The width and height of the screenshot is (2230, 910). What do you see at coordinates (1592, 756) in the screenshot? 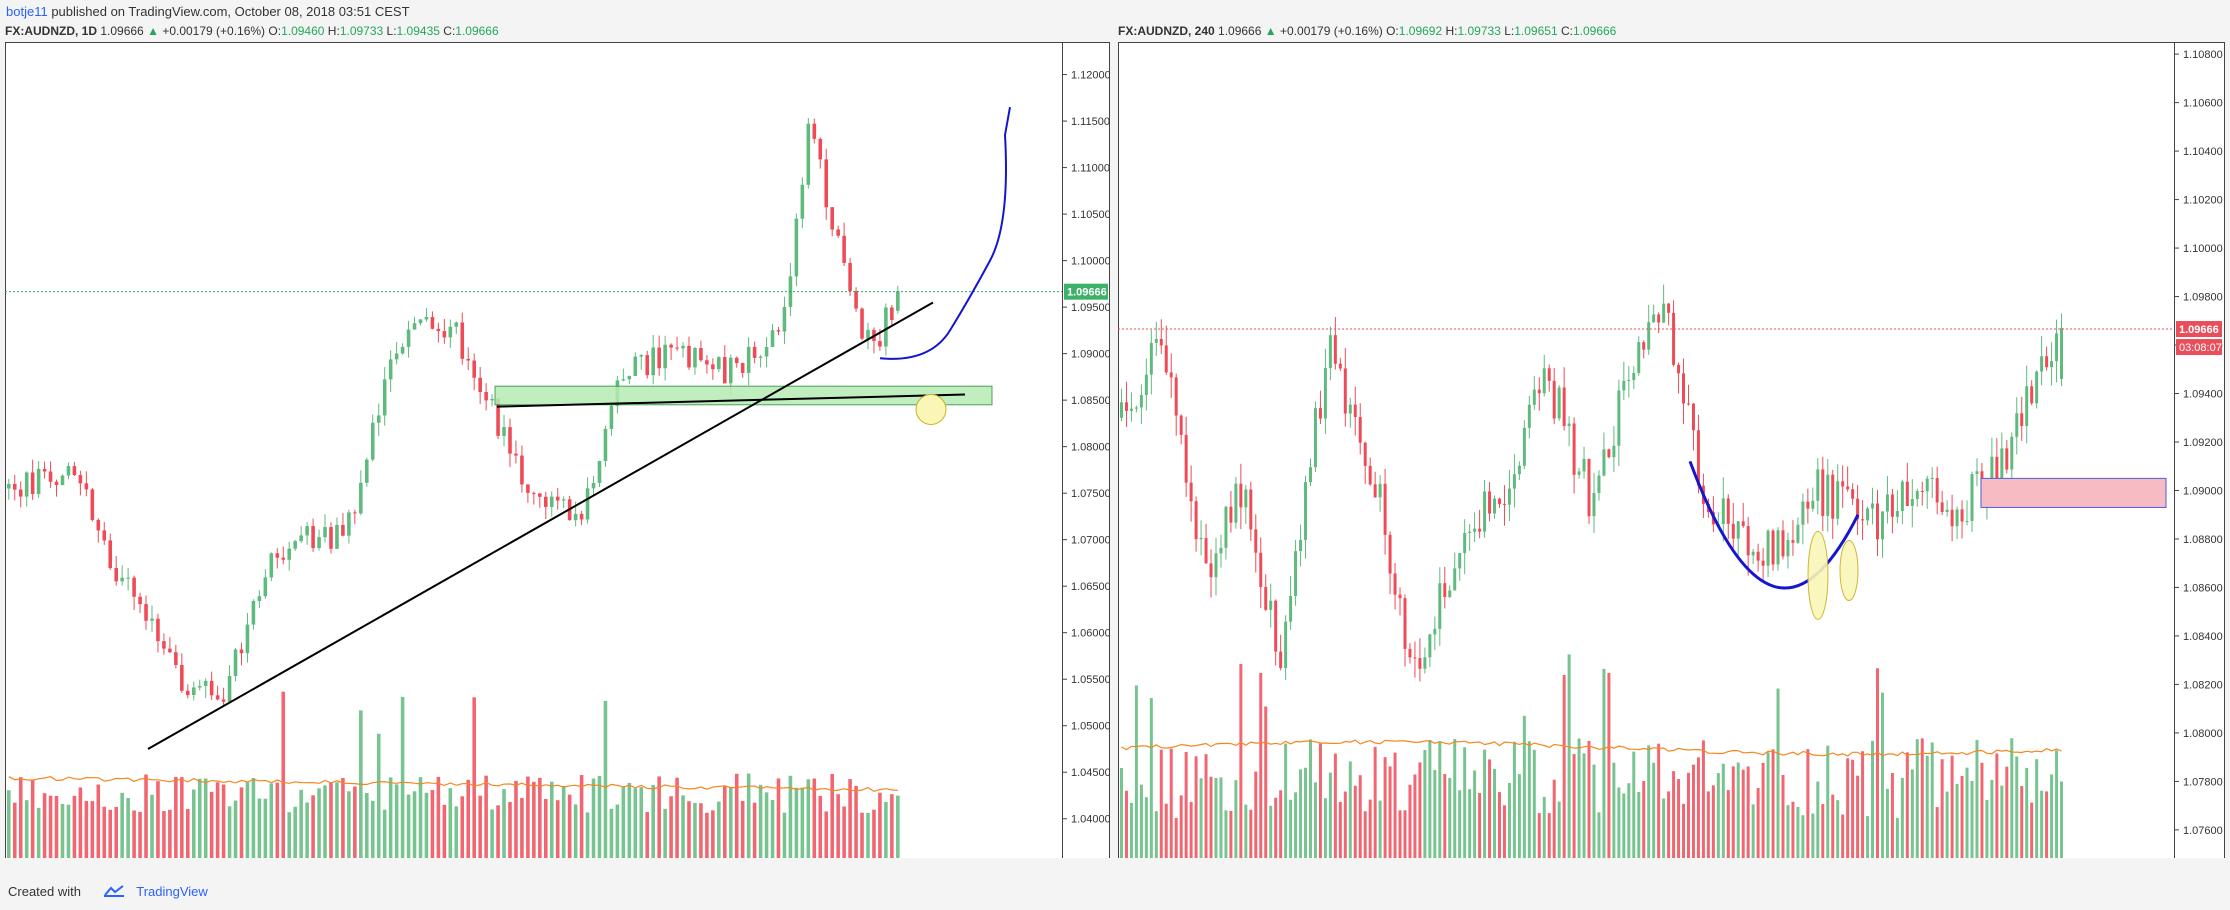
I see `volume-bars` at bounding box center [1592, 756].